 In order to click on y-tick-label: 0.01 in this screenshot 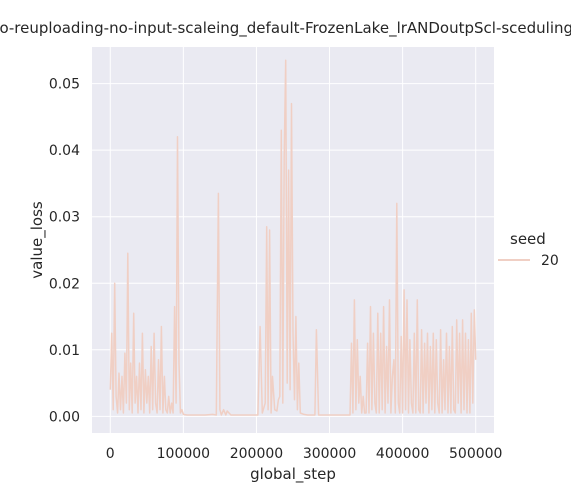, I will do `click(64, 351)`.